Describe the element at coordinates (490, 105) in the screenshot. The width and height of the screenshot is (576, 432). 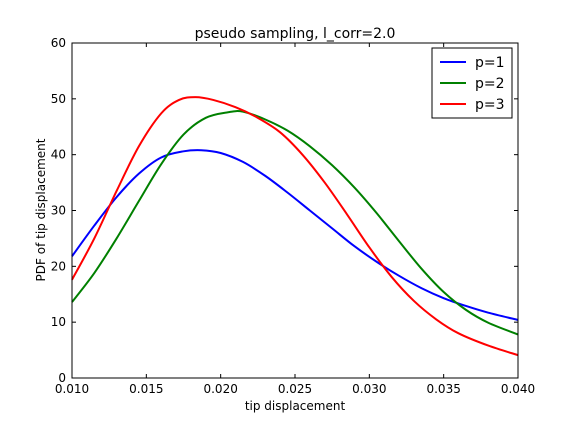
I see `legend-label: p=3` at that location.